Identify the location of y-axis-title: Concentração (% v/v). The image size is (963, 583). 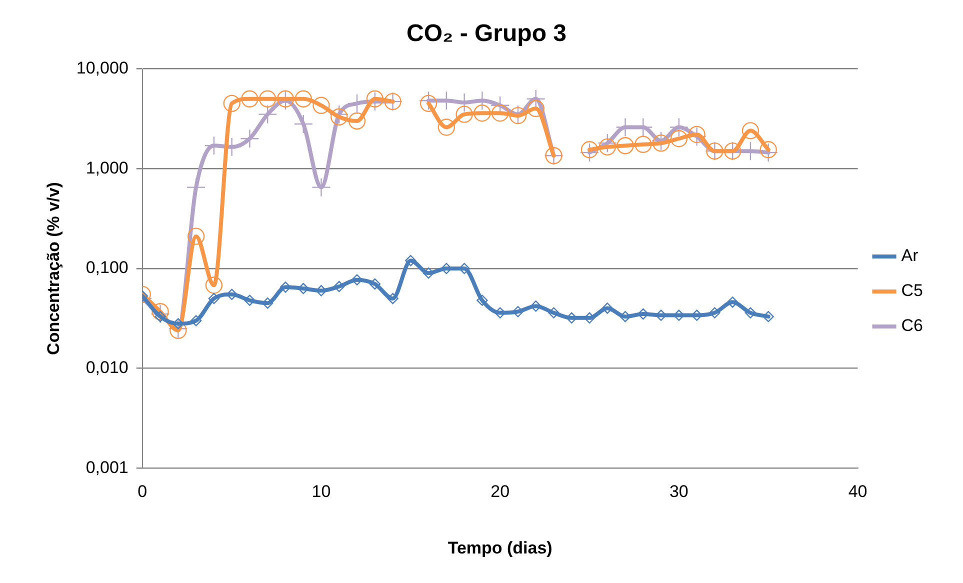
(53, 268).